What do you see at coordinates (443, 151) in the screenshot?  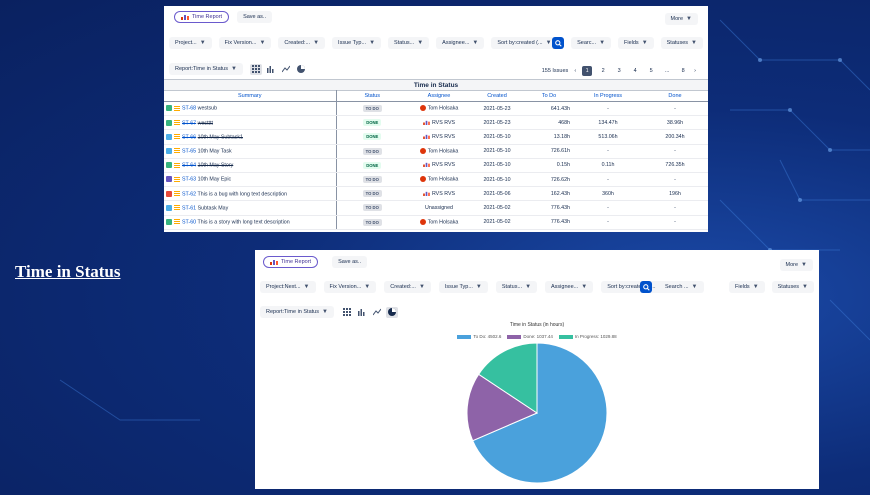 I see `assignee-name: Tom Holsaka` at bounding box center [443, 151].